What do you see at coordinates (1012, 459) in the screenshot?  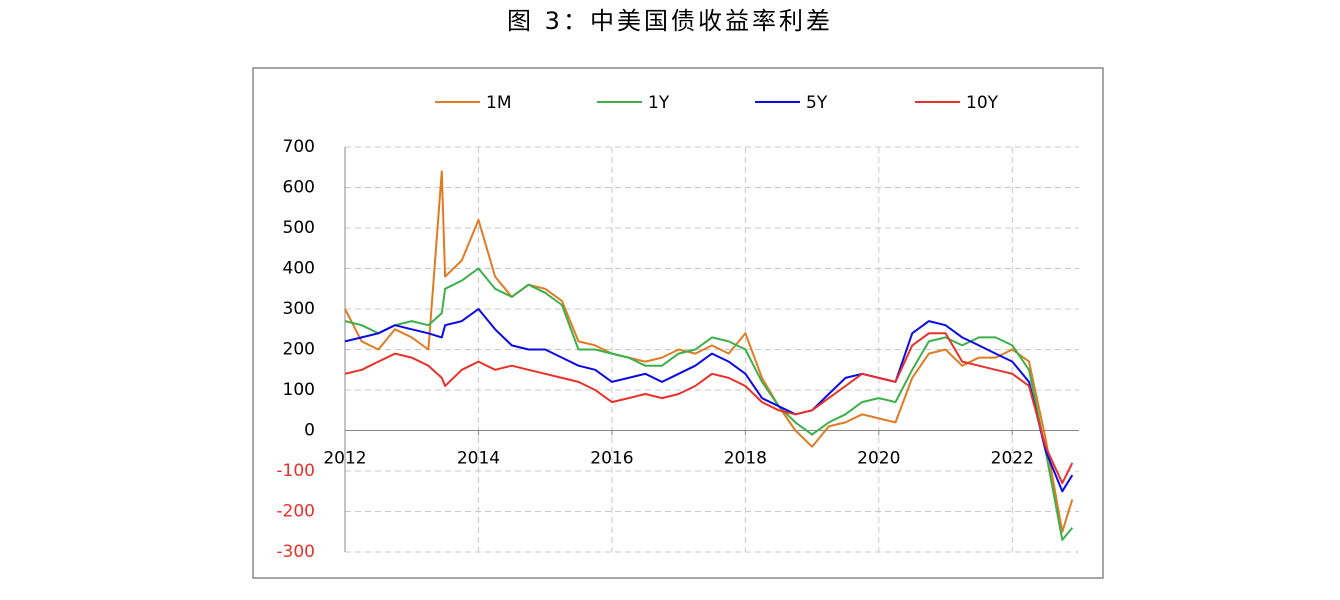 I see `x-tick-label: 2022` at bounding box center [1012, 459].